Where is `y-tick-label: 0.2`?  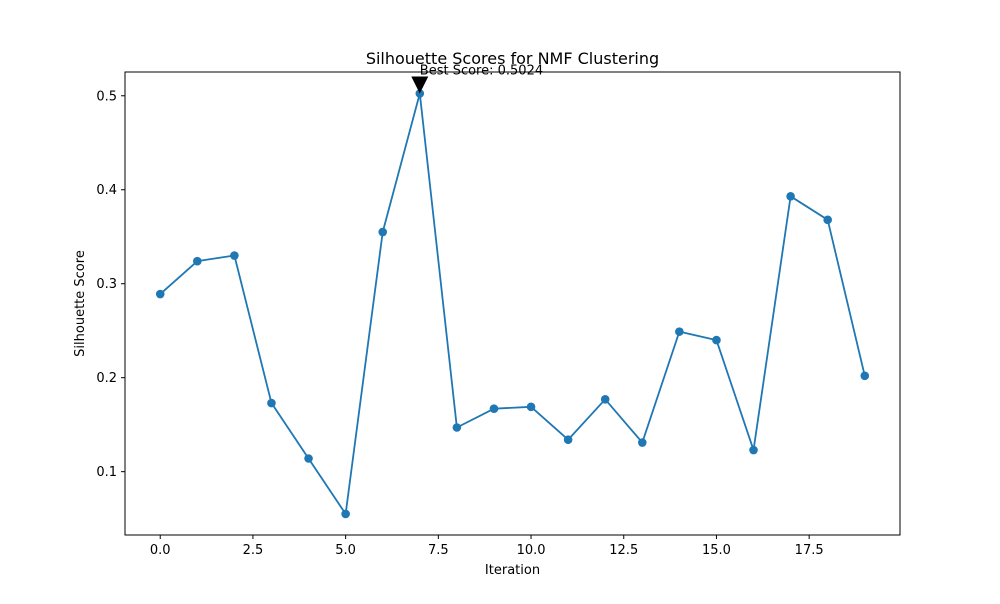 y-tick-label: 0.2 is located at coordinates (106, 378).